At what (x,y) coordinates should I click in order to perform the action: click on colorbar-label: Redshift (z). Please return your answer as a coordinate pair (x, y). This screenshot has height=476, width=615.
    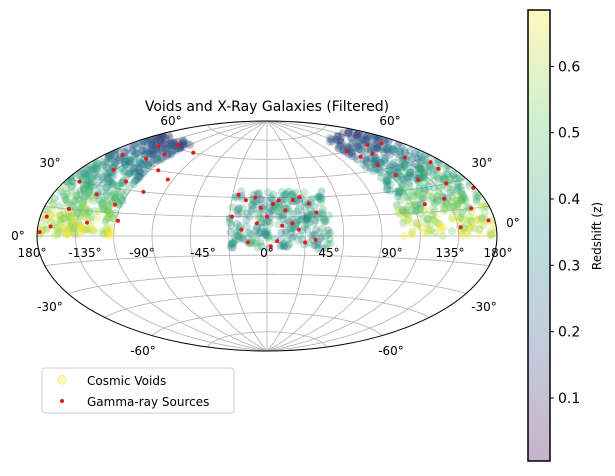
    Looking at the image, I should click on (597, 236).